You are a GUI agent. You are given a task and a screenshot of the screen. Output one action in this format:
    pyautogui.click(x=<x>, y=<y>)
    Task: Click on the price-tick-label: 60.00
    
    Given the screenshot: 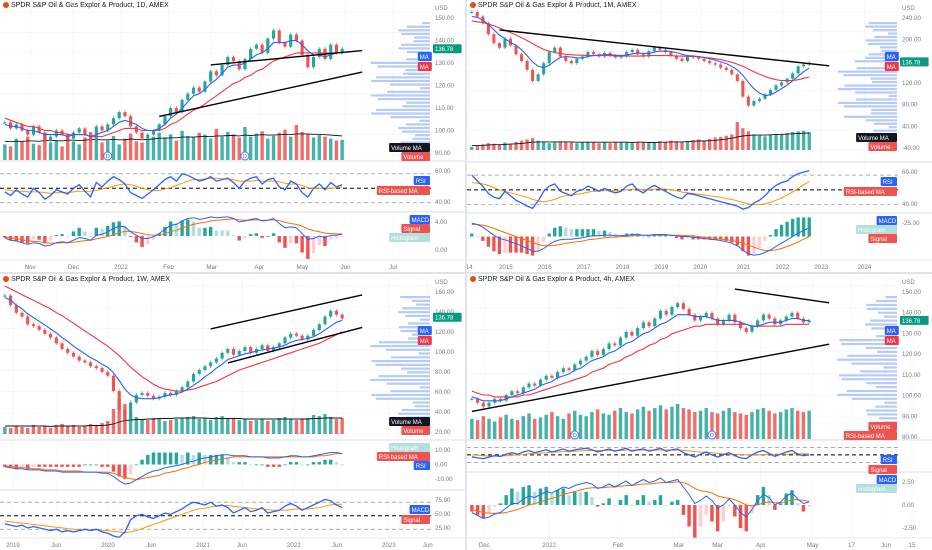 What is the action you would take?
    pyautogui.click(x=443, y=392)
    